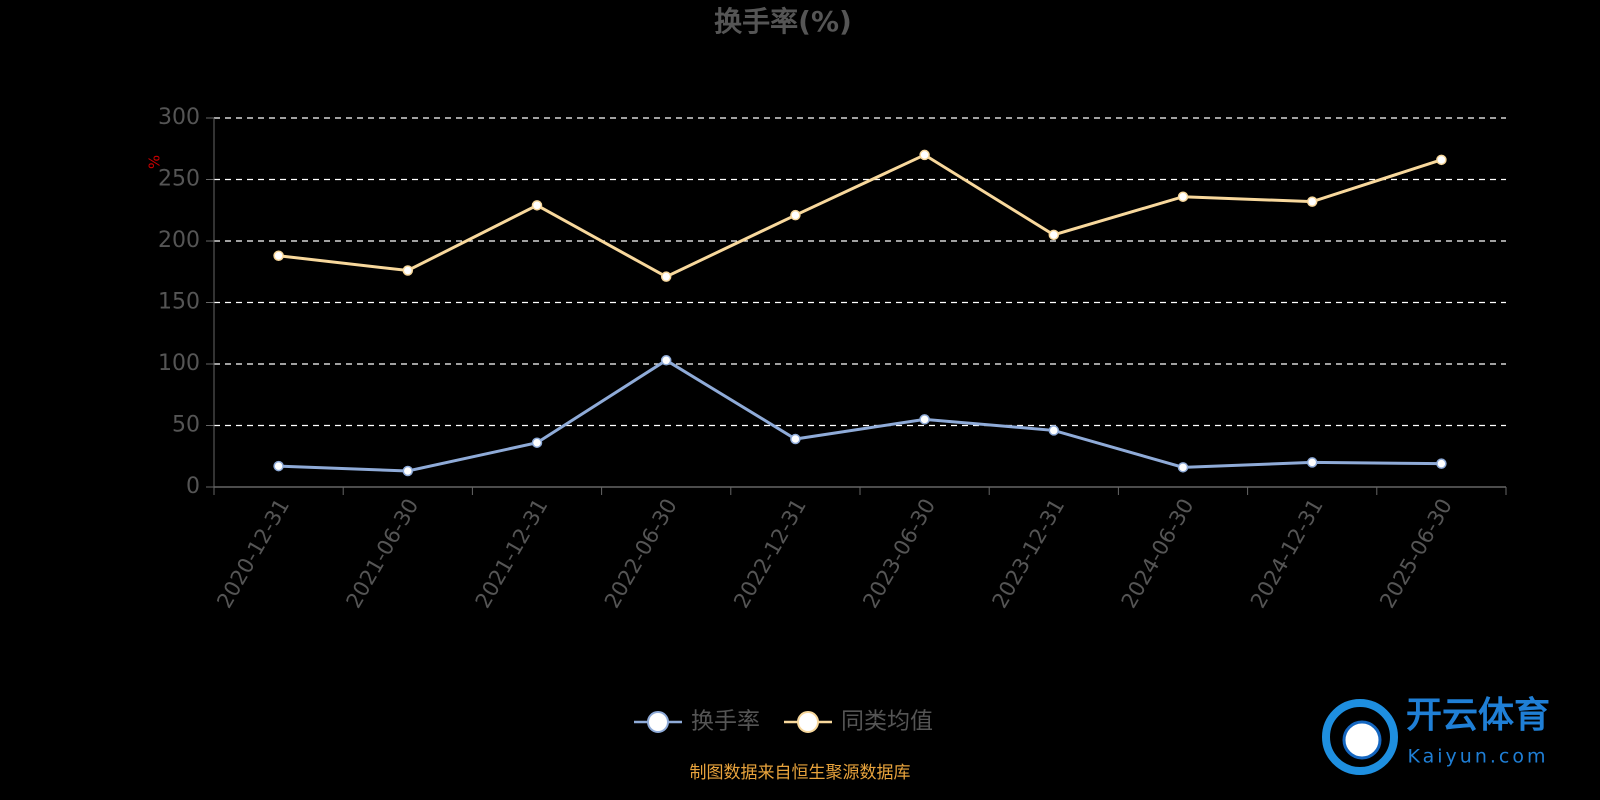  I want to click on watermark-site: Kaiyun.com, so click(1478, 757).